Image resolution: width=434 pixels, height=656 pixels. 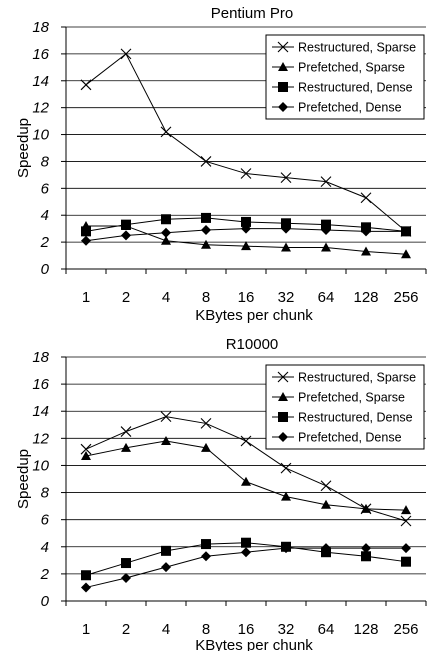 I want to click on series-line, so click(x=246, y=475).